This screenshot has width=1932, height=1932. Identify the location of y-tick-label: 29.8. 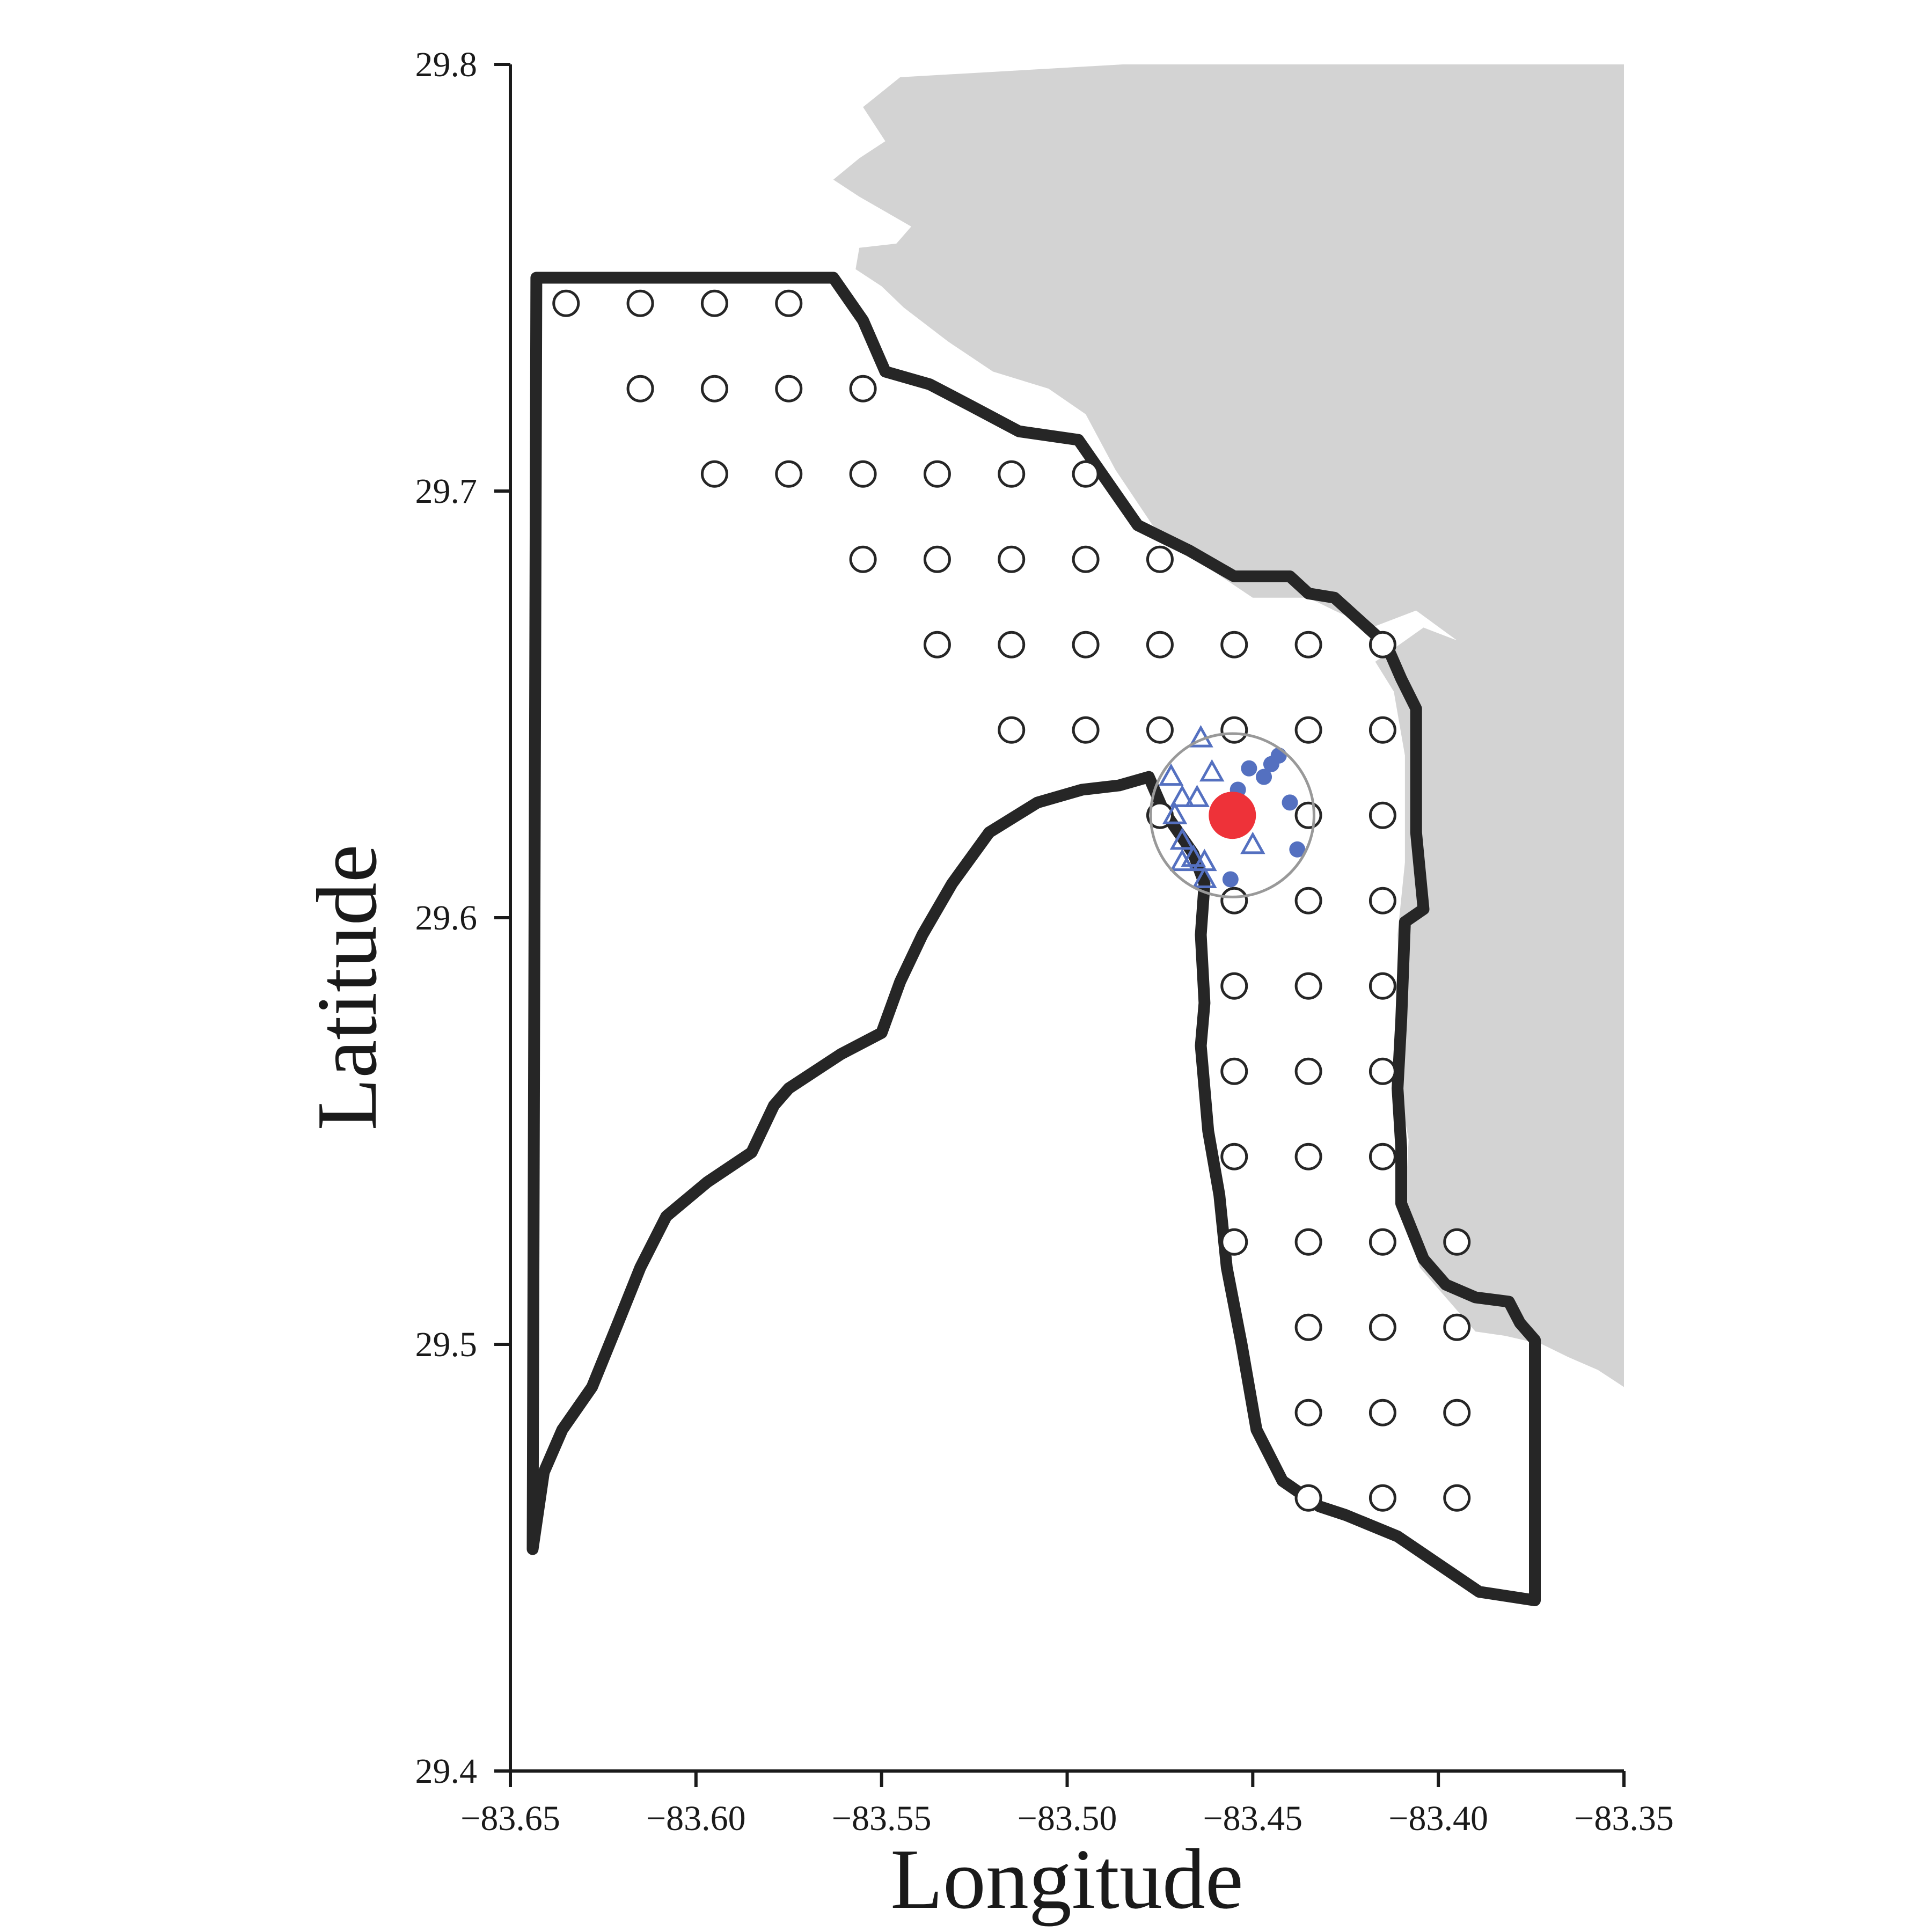
(446, 64).